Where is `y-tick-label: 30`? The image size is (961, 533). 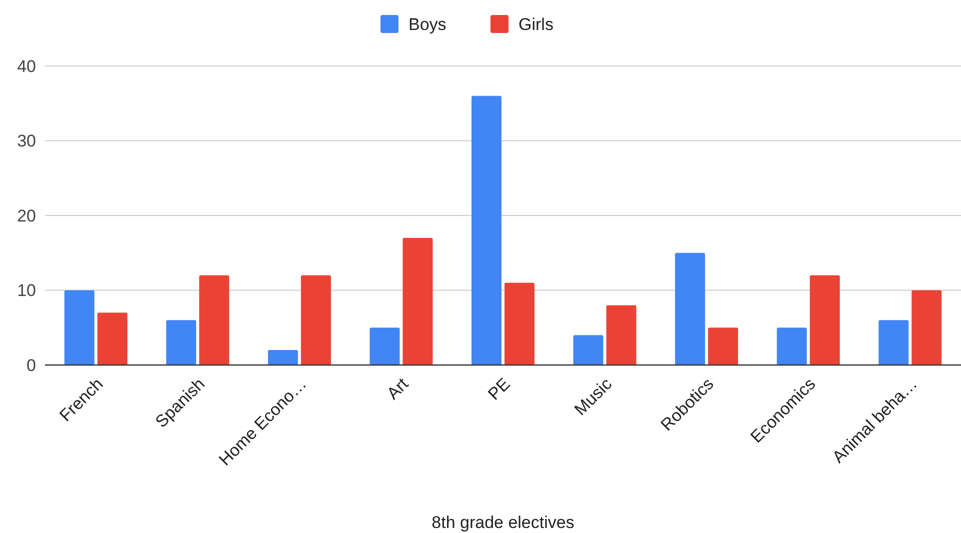 y-tick-label: 30 is located at coordinates (26, 141).